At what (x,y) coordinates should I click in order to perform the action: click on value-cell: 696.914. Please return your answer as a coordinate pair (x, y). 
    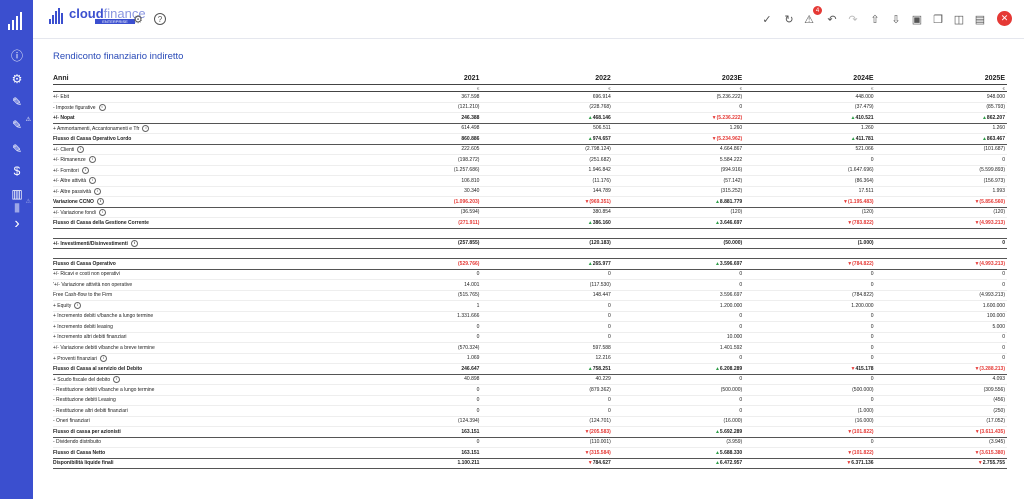
    Looking at the image, I should click on (547, 97).